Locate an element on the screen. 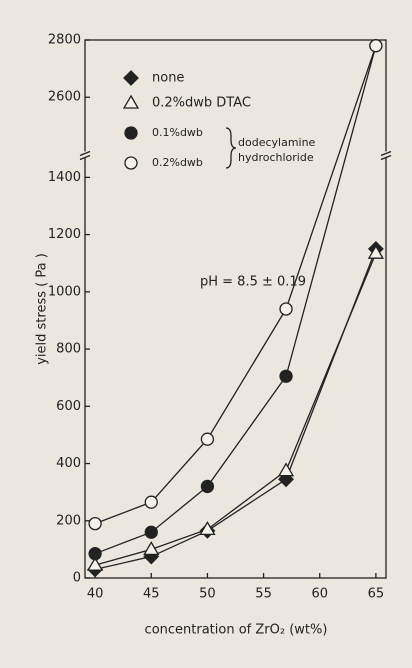  y-tick-label: 2800 is located at coordinates (64, 40).